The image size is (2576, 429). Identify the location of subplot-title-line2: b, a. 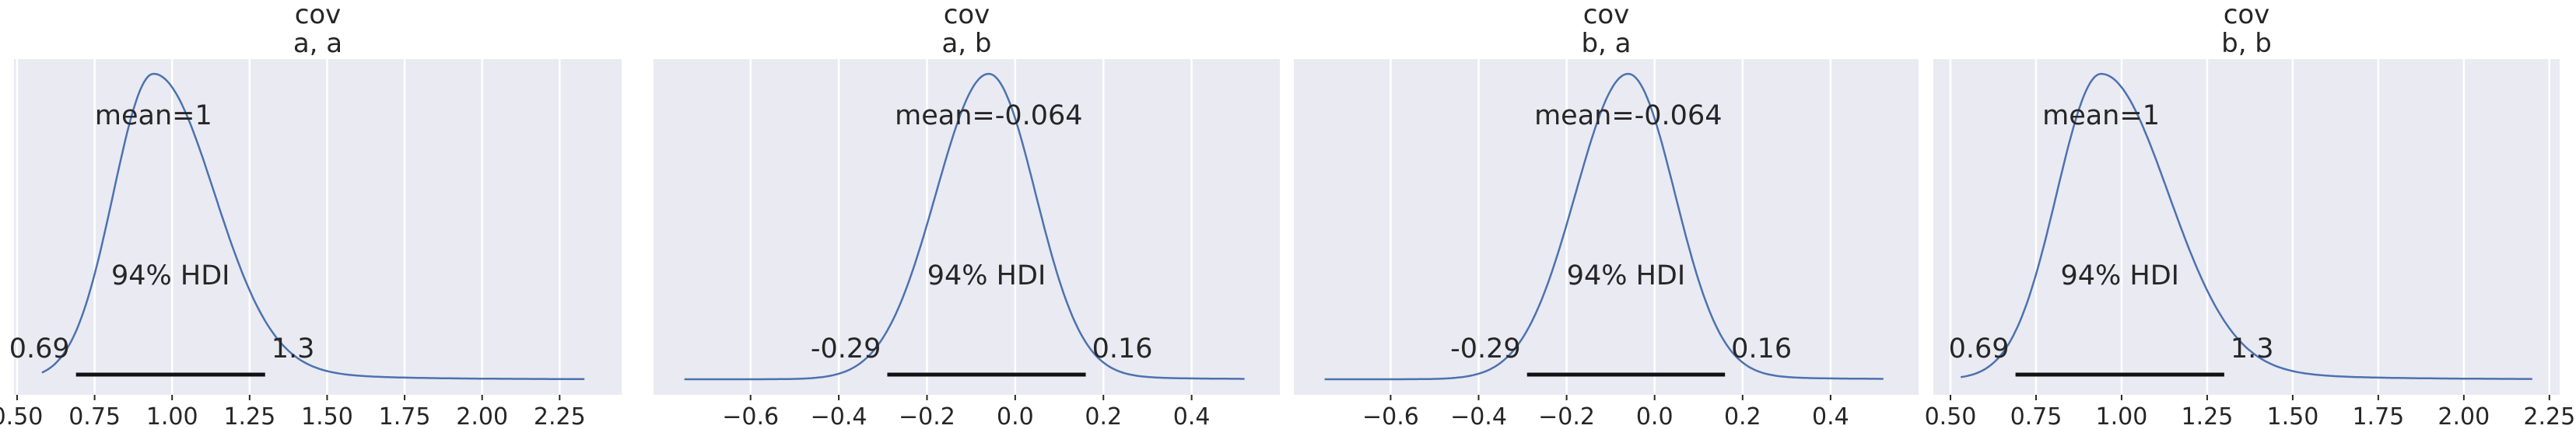
(1606, 43).